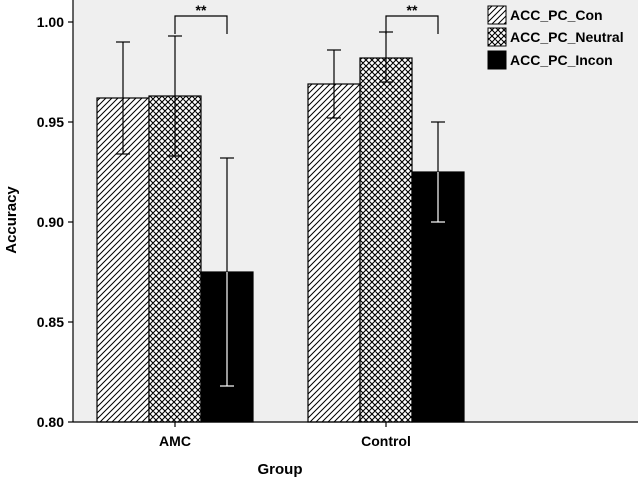 The width and height of the screenshot is (638, 483). I want to click on legend: ACC_PC_Con ACC_PC_Neutral ACC_PC_Incon, so click(555, 37).